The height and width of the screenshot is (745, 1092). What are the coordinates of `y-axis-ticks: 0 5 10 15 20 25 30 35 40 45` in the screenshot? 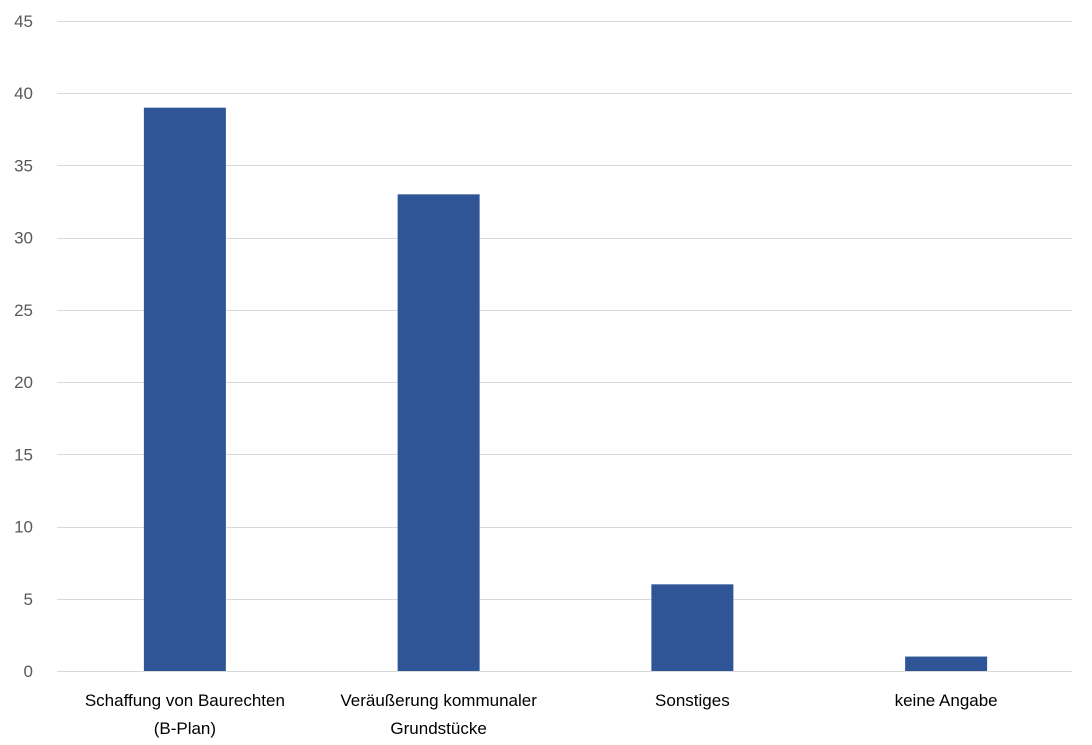 It's located at (23, 346).